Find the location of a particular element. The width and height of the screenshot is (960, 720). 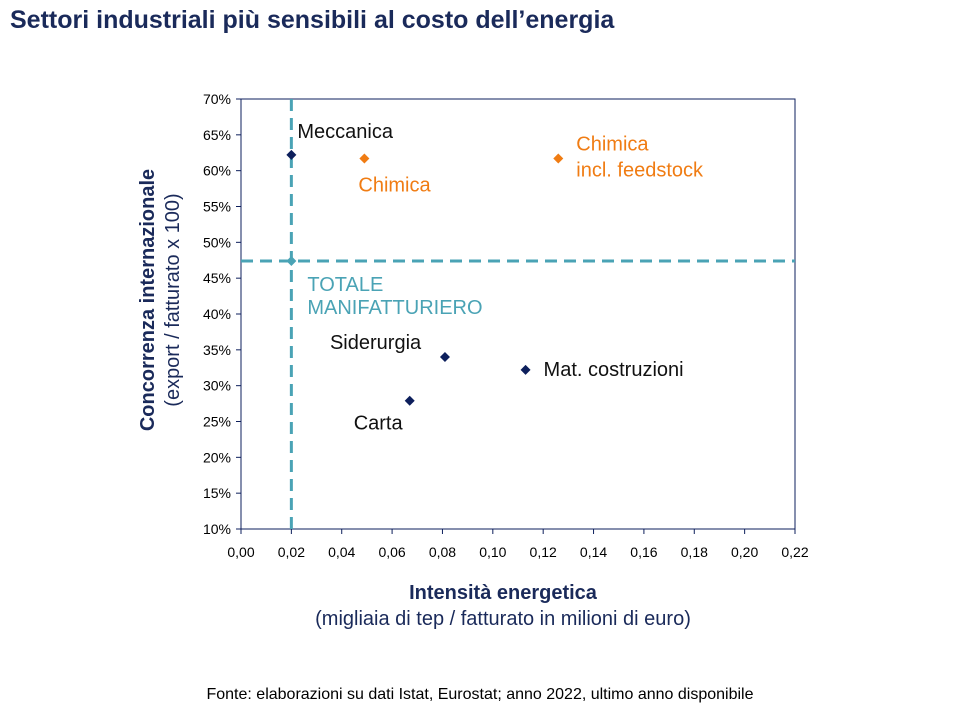

y-axis-subtitle: (export / fatturato x 100) is located at coordinates (173, 299).